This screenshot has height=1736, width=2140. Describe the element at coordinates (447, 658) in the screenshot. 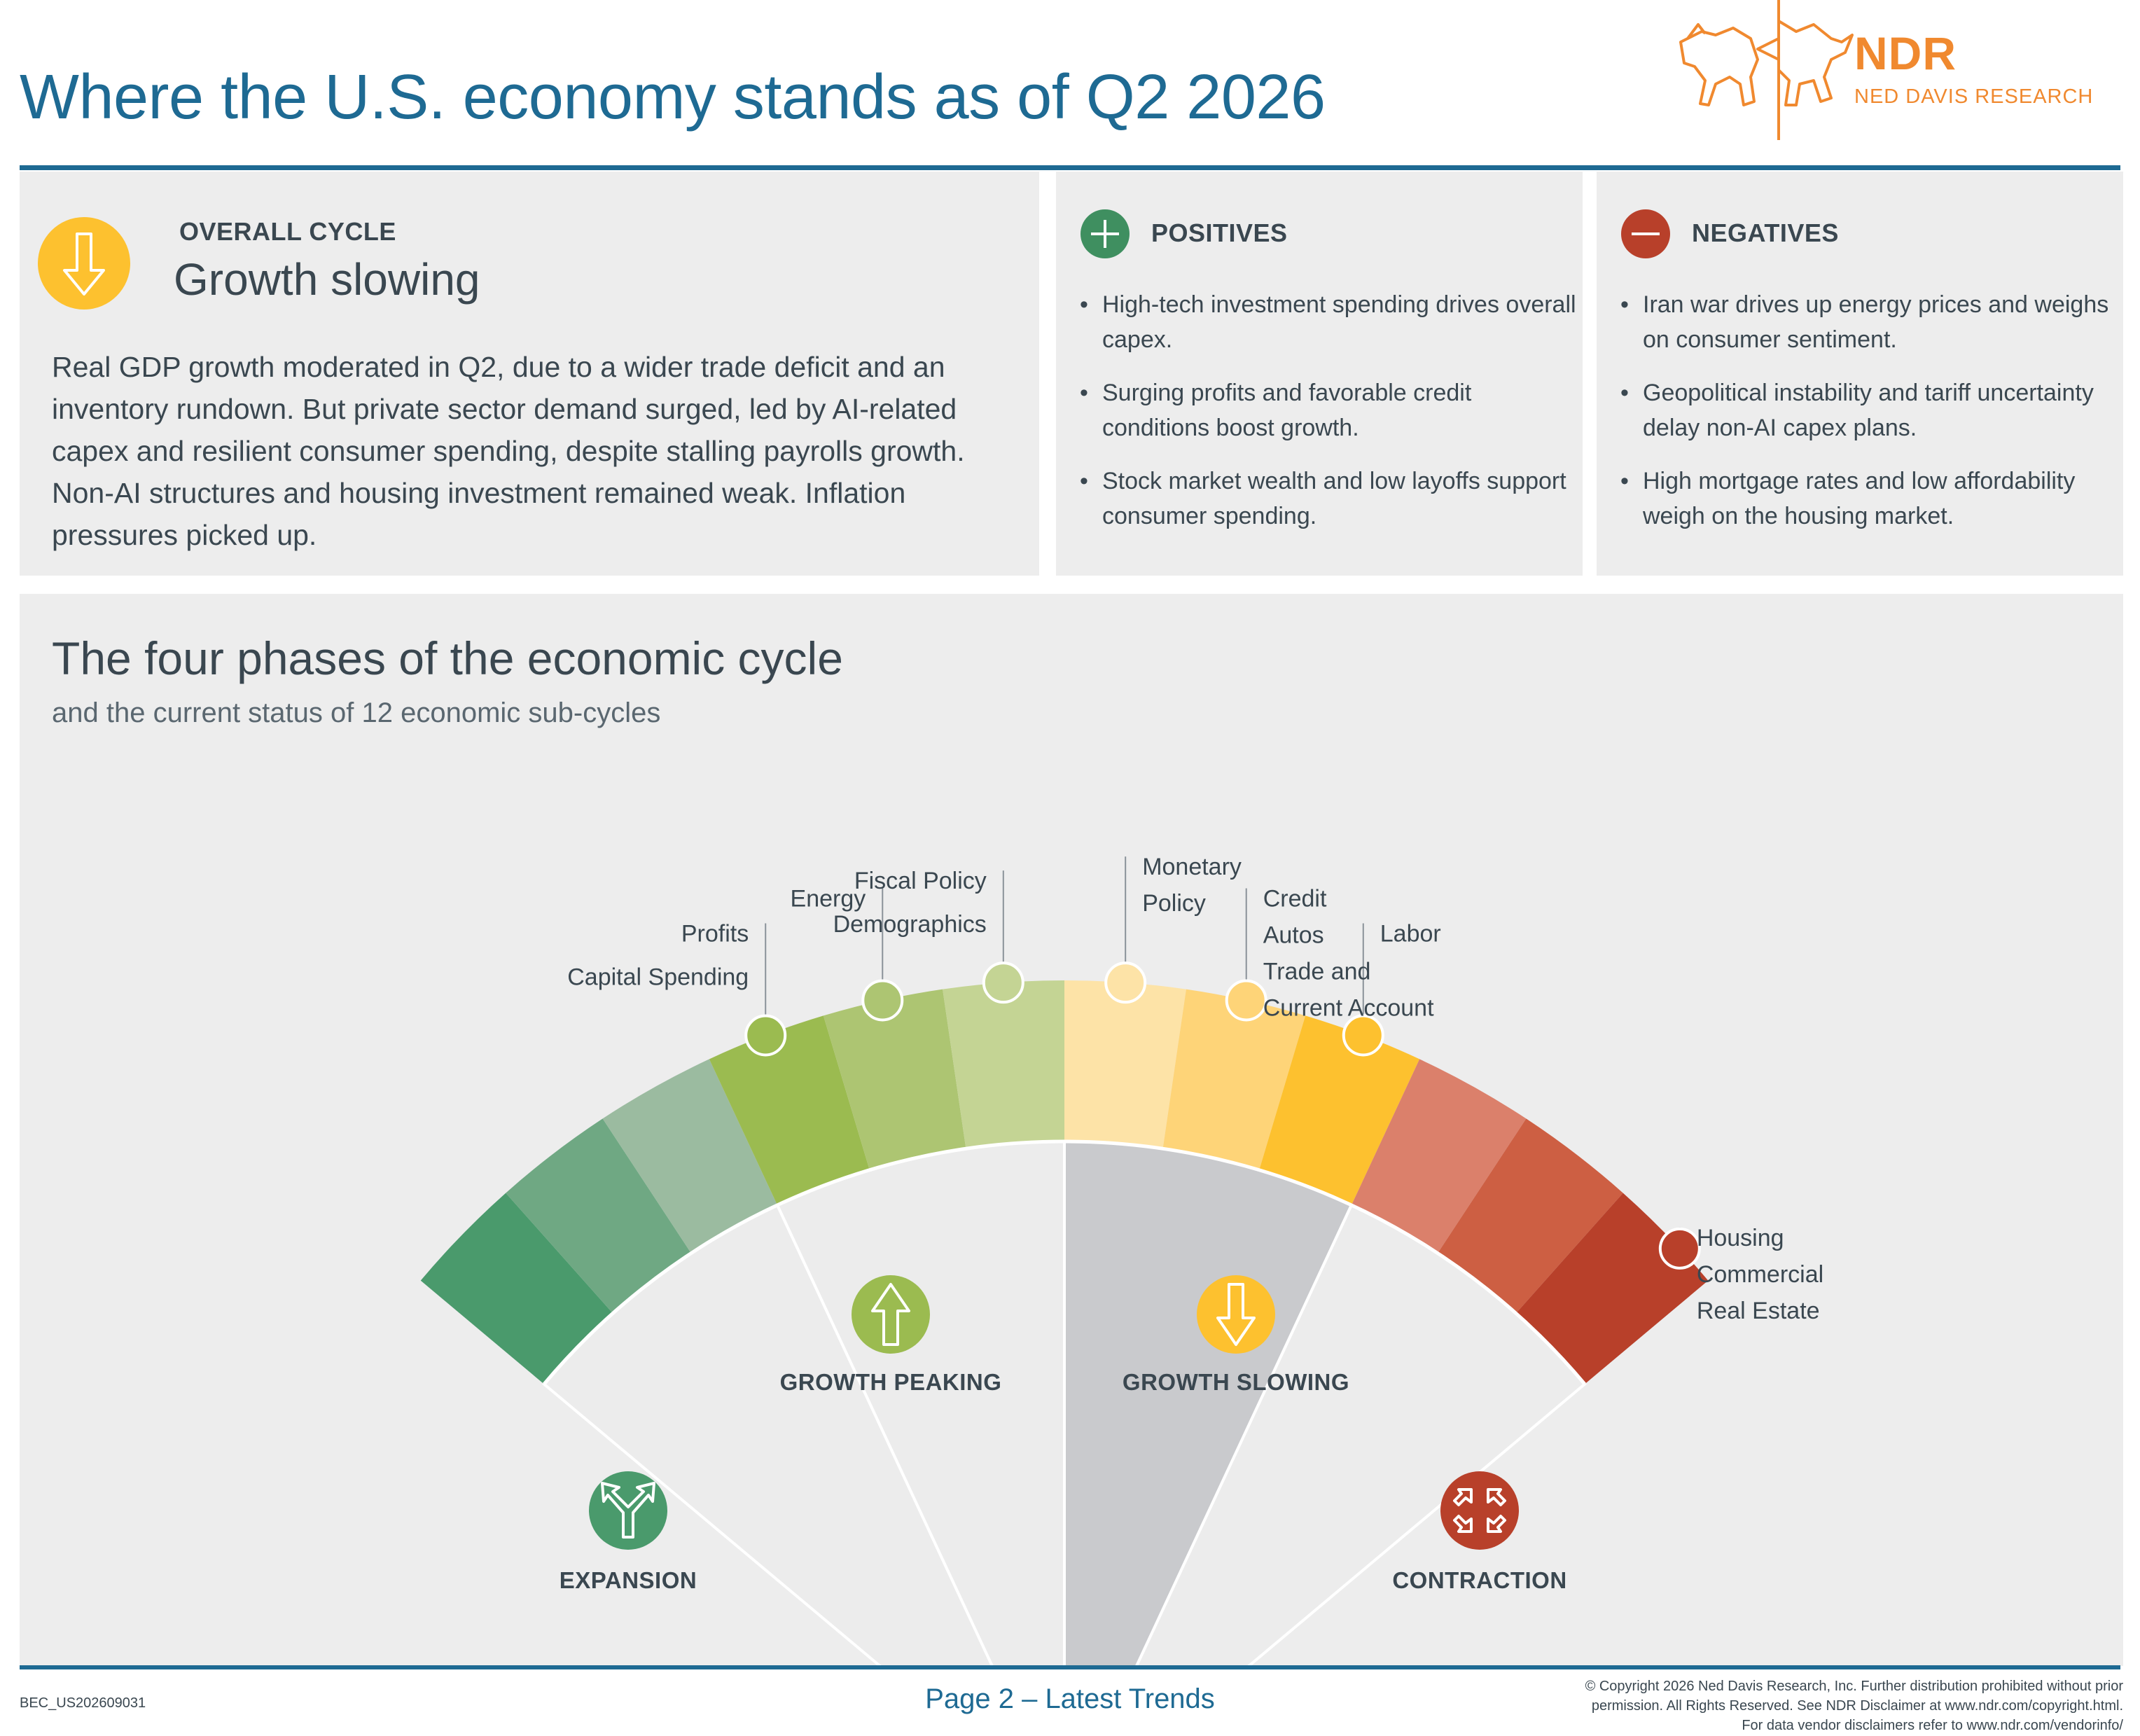

I see `cycle-title: The four phases of the economic cycle` at that location.